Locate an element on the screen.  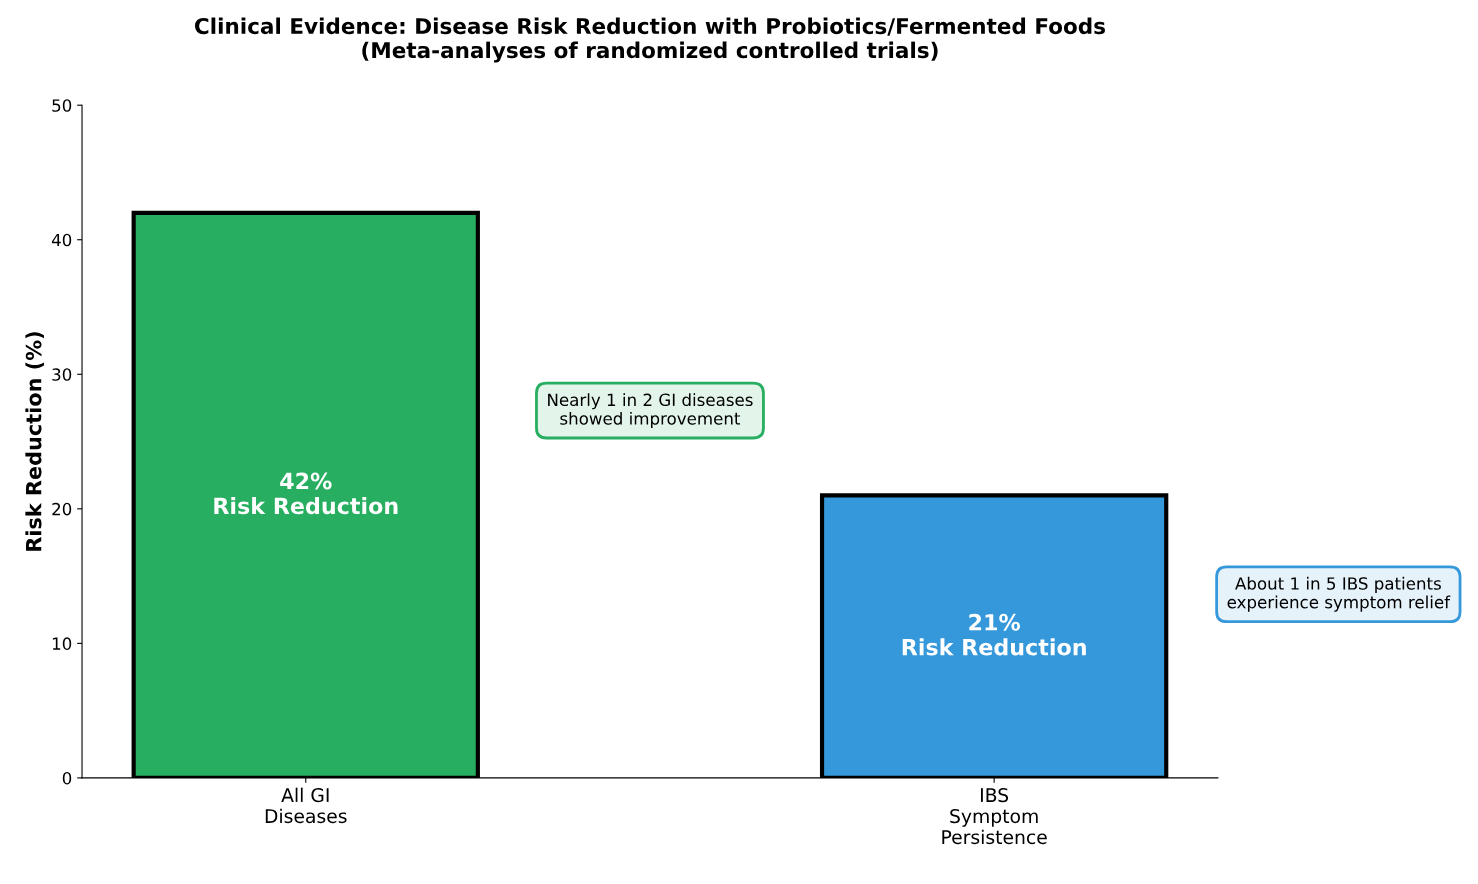
y-tick-label: 0 is located at coordinates (67, 778).